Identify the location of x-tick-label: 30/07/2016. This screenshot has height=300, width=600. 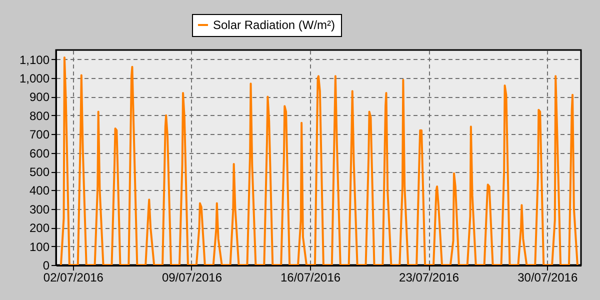
(548, 277).